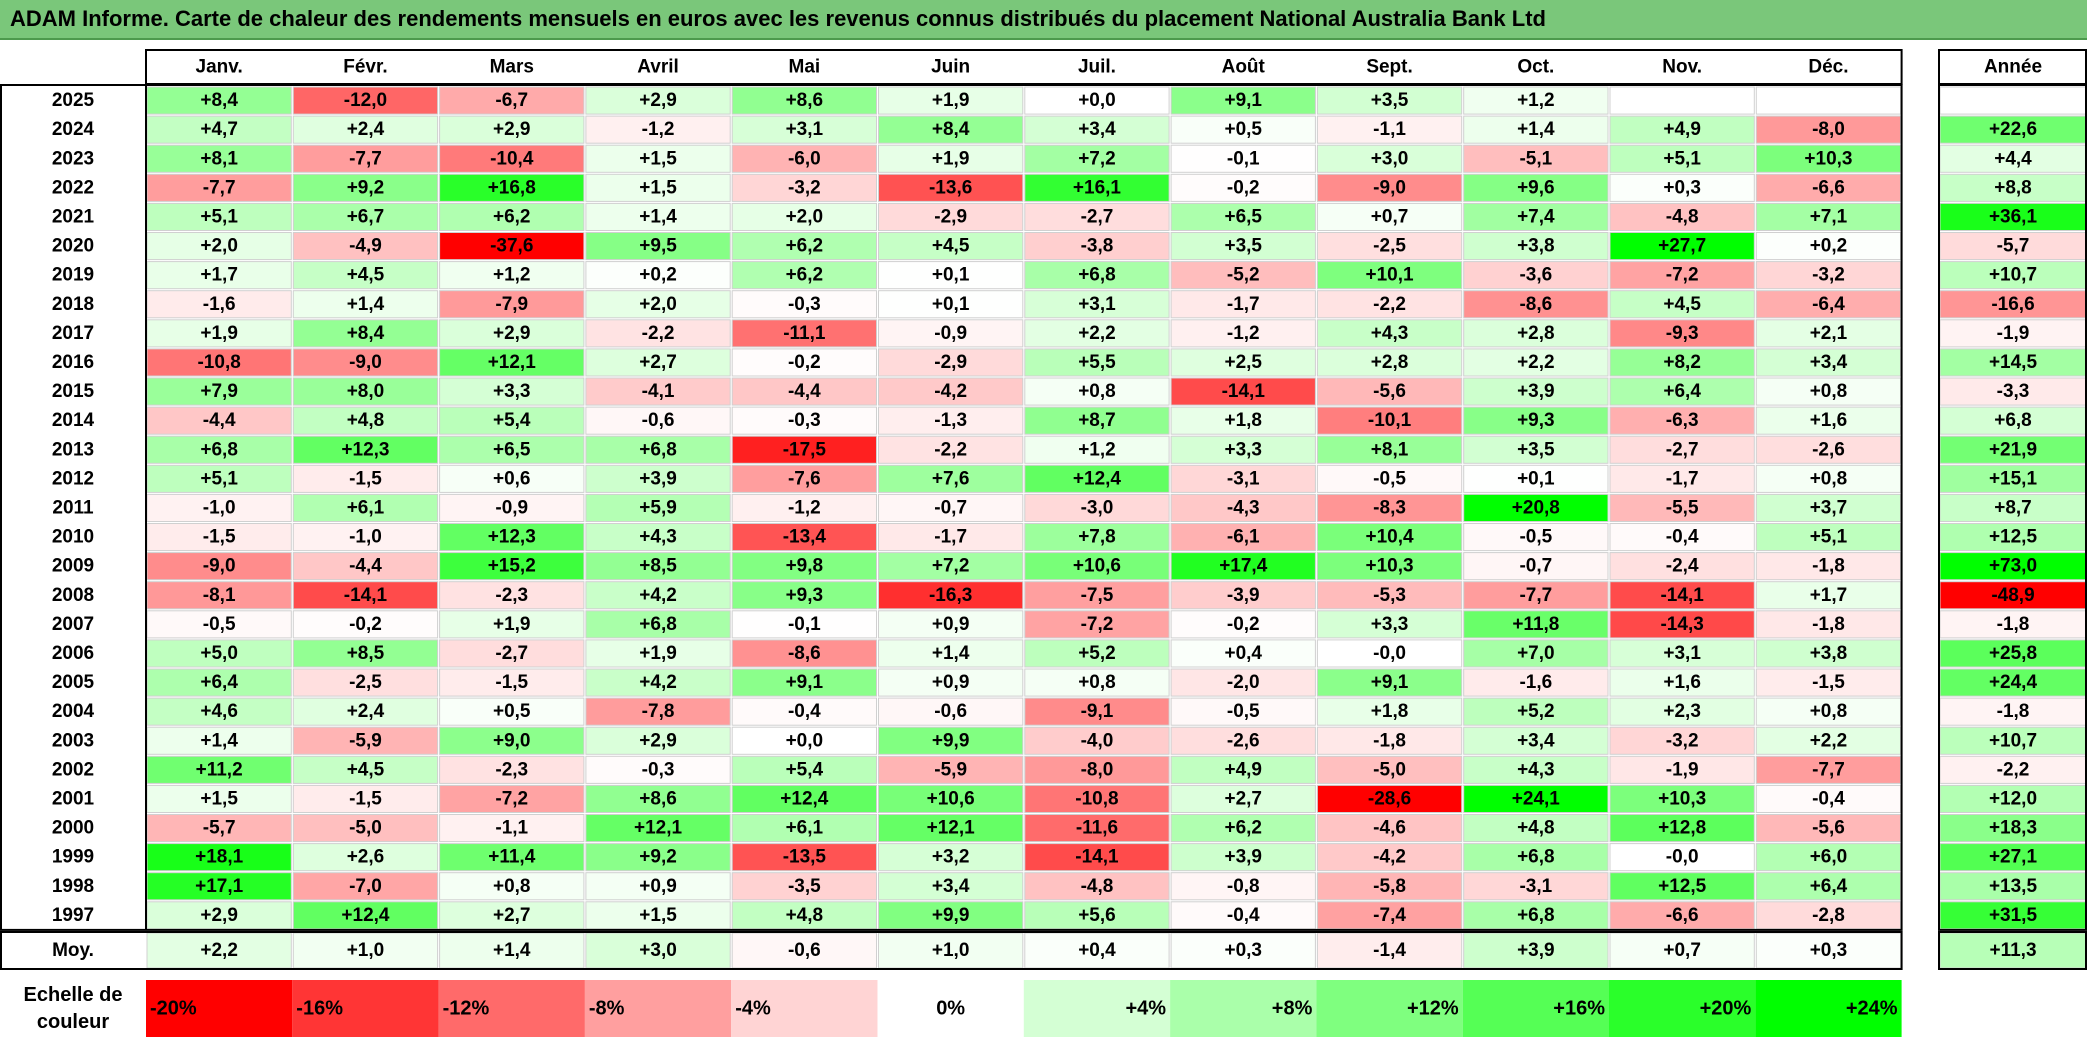 The image size is (2087, 1037). I want to click on cell-value: -4,8, so click(1682, 216).